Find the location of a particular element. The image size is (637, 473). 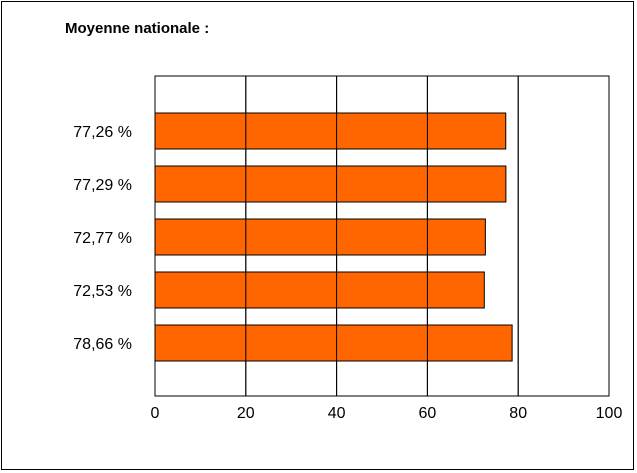

x-tick-label-4: 80 is located at coordinates (518, 413).